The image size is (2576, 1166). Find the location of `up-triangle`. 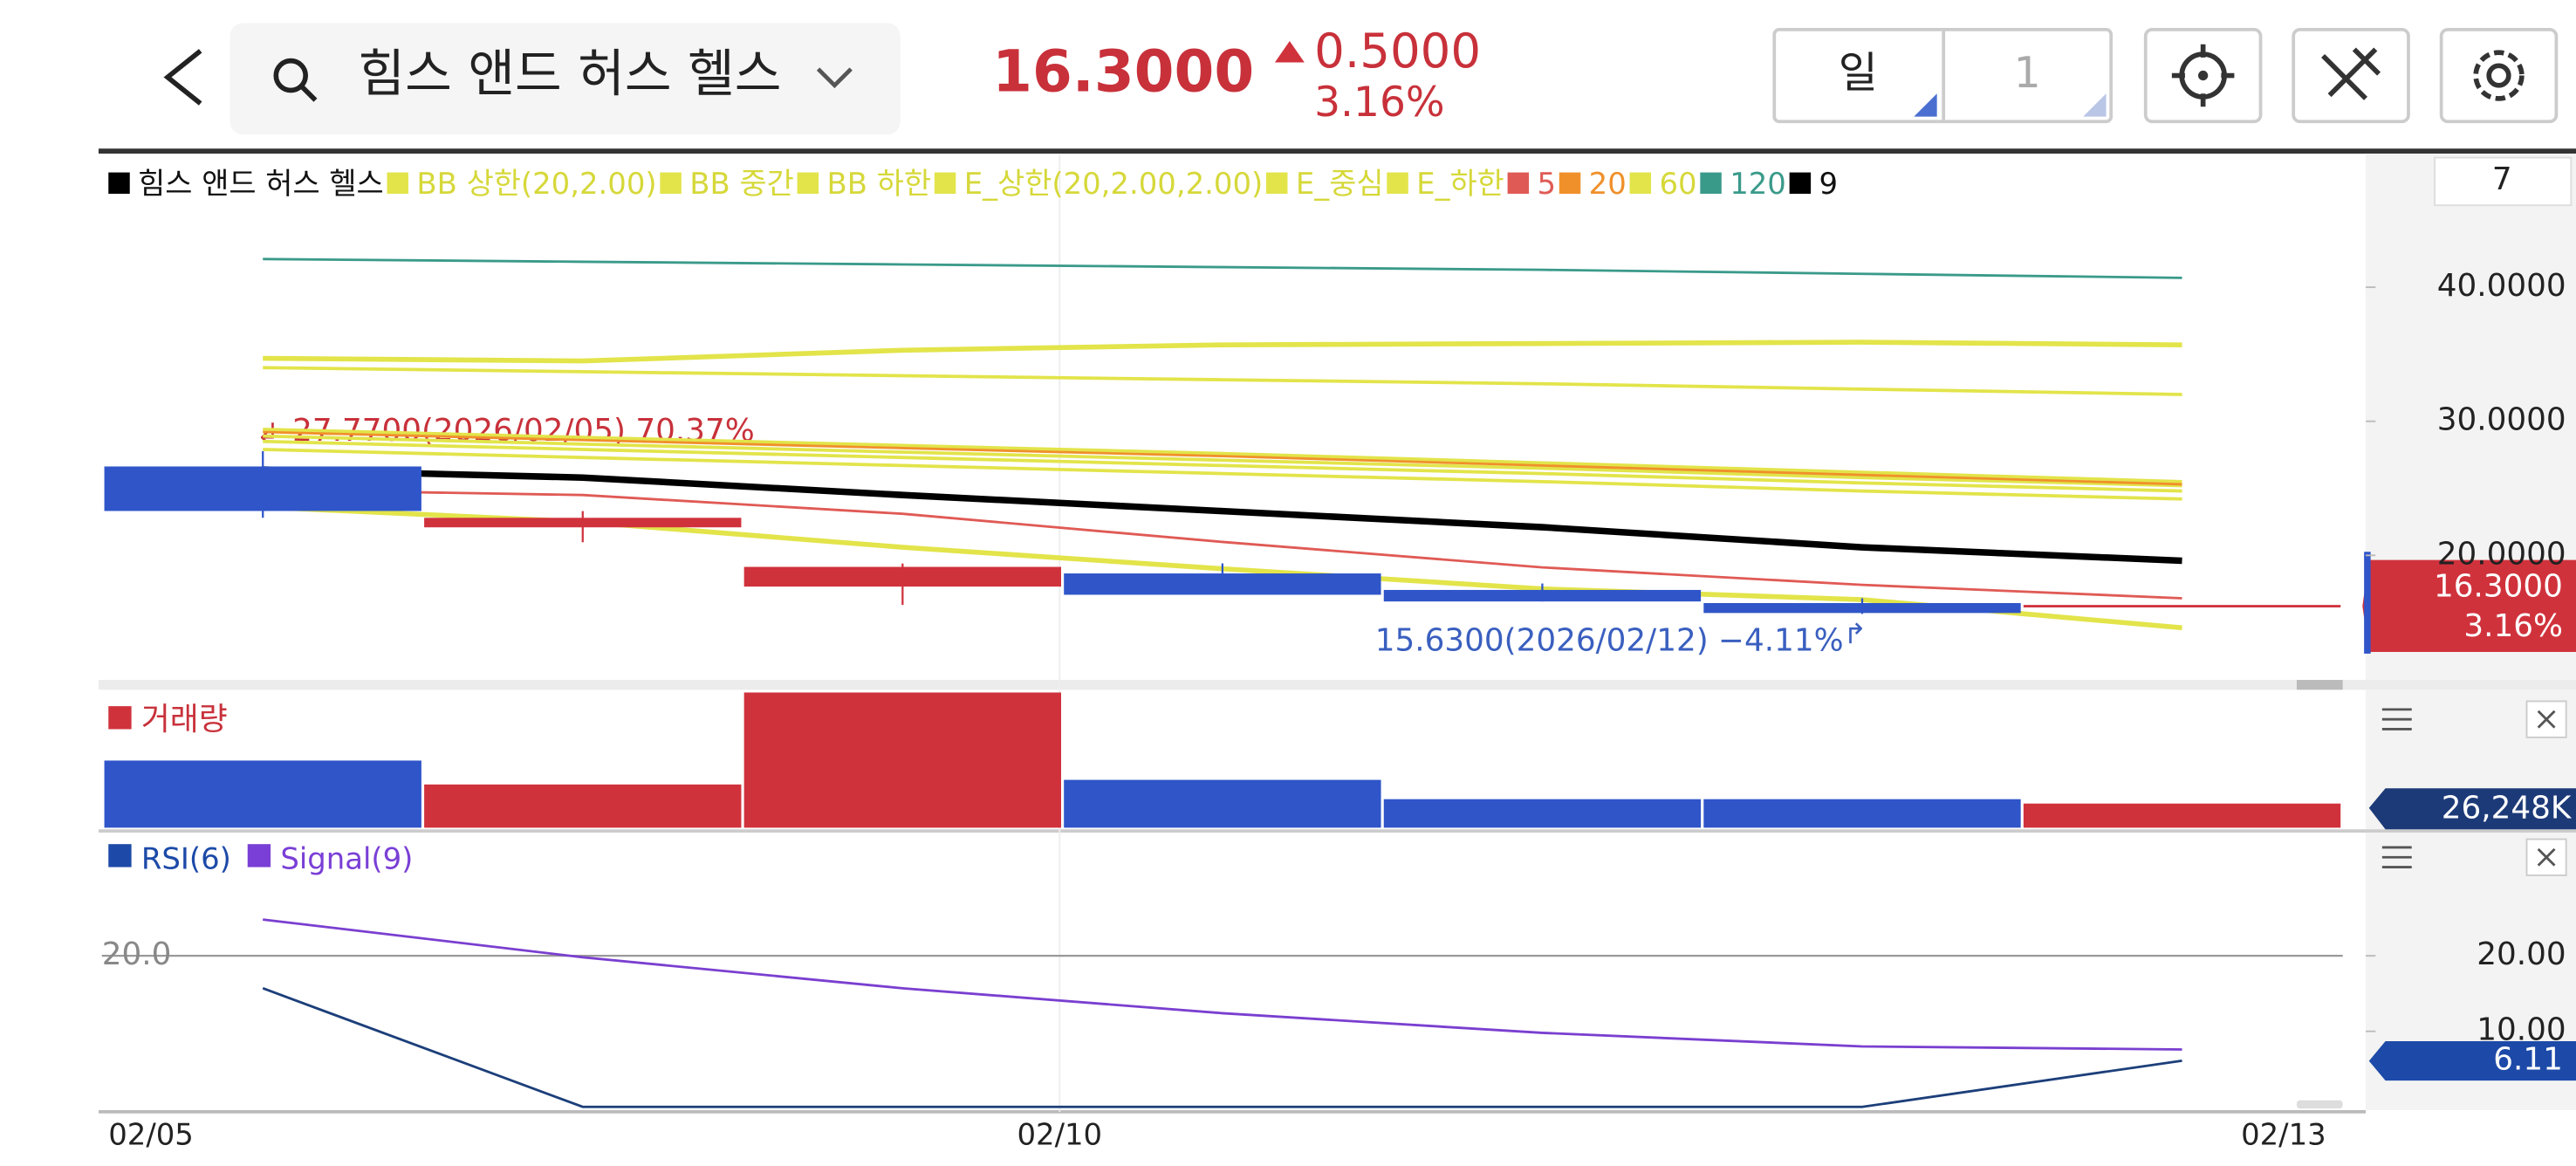

up-triangle is located at coordinates (1290, 52).